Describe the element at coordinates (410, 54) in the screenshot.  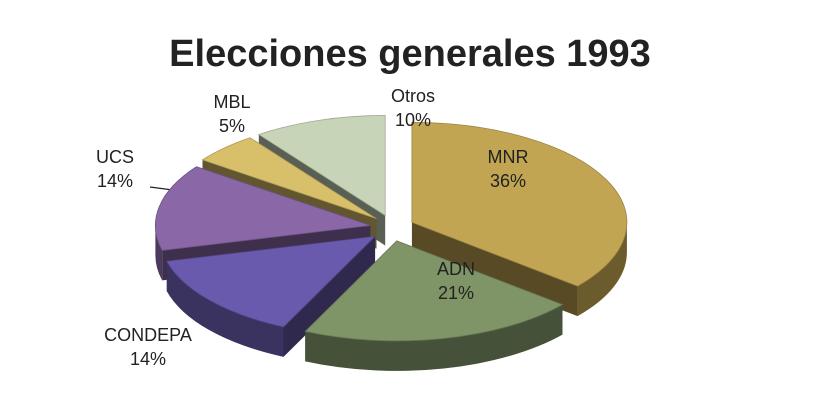
I see `chart-title: Elecciones generales 1993` at that location.